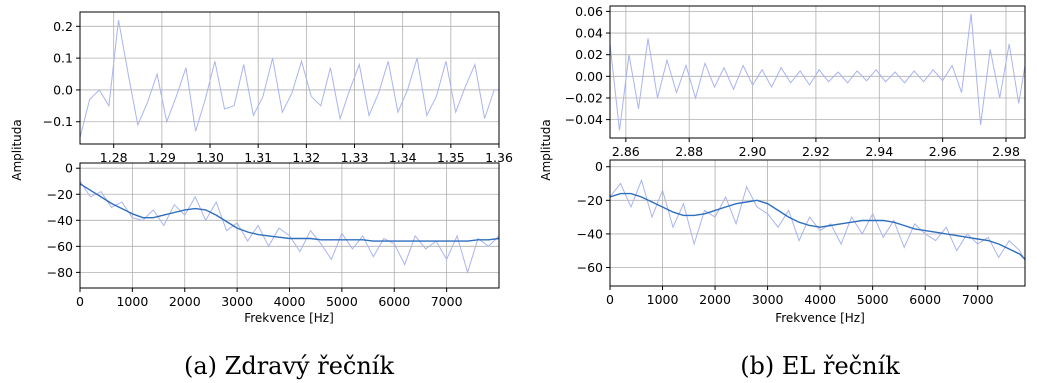  What do you see at coordinates (58, 121) in the screenshot?
I see `y-tick-label: −0.1` at bounding box center [58, 121].